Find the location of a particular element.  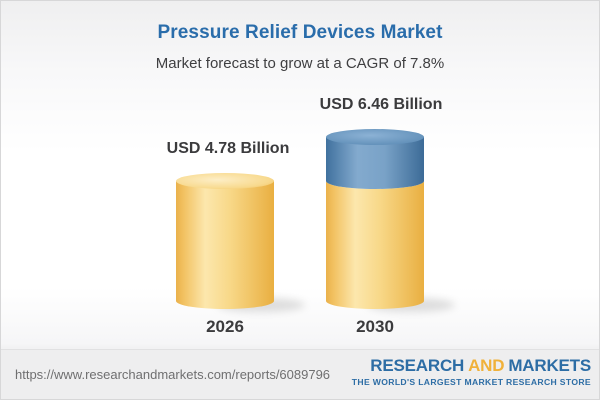

logo-word-markets: MARKETS is located at coordinates (549, 365).